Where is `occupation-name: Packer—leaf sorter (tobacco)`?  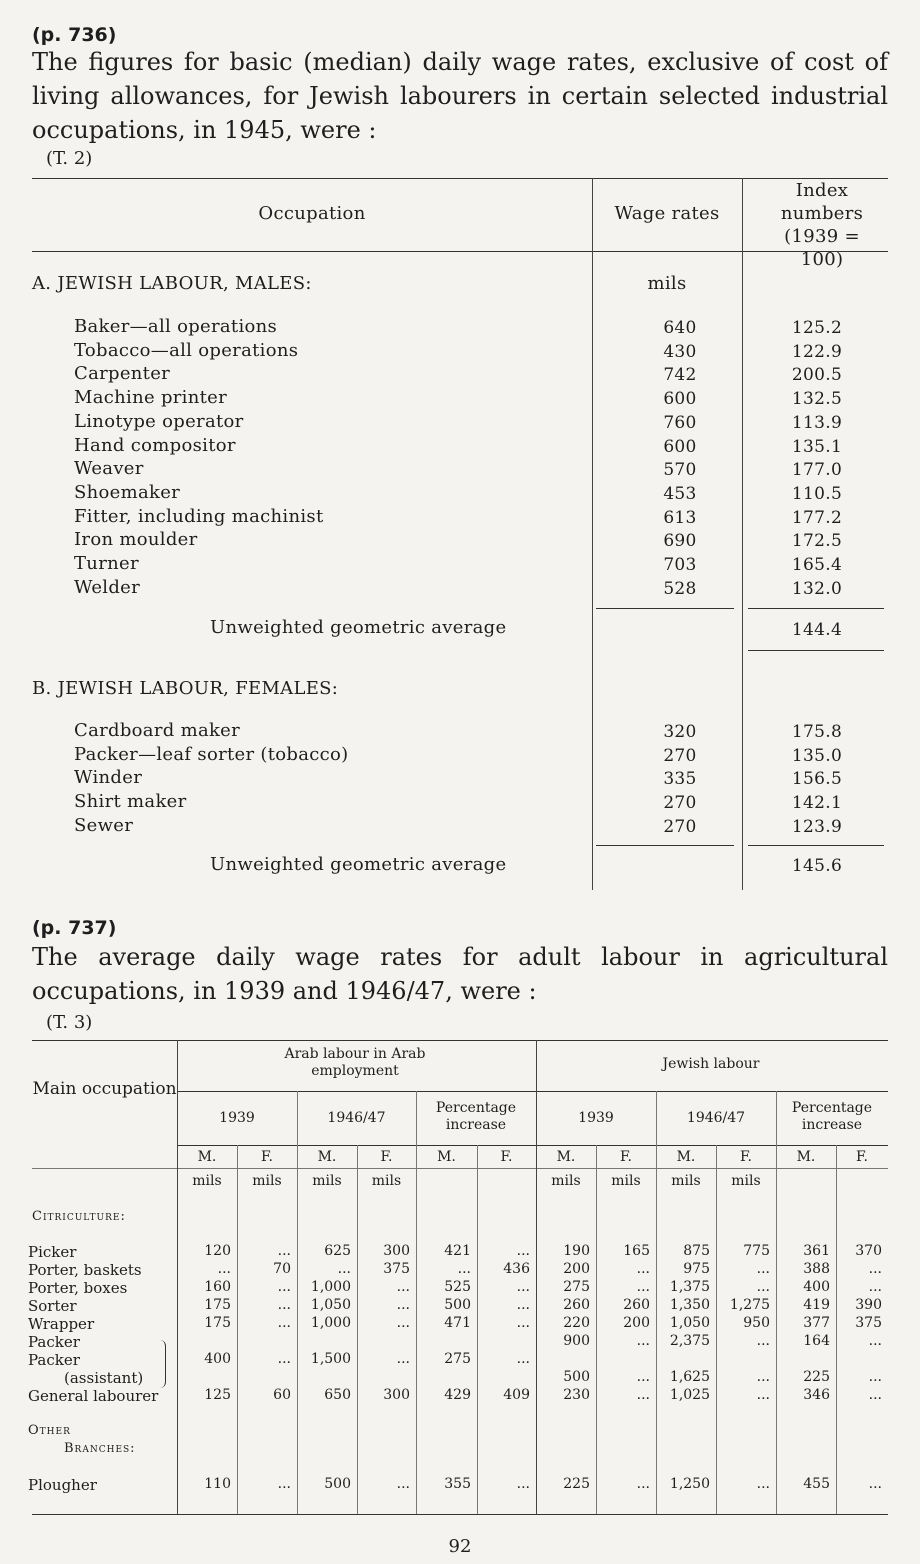
occupation-name: Packer—leaf sorter (tobacco) is located at coordinates (211, 754).